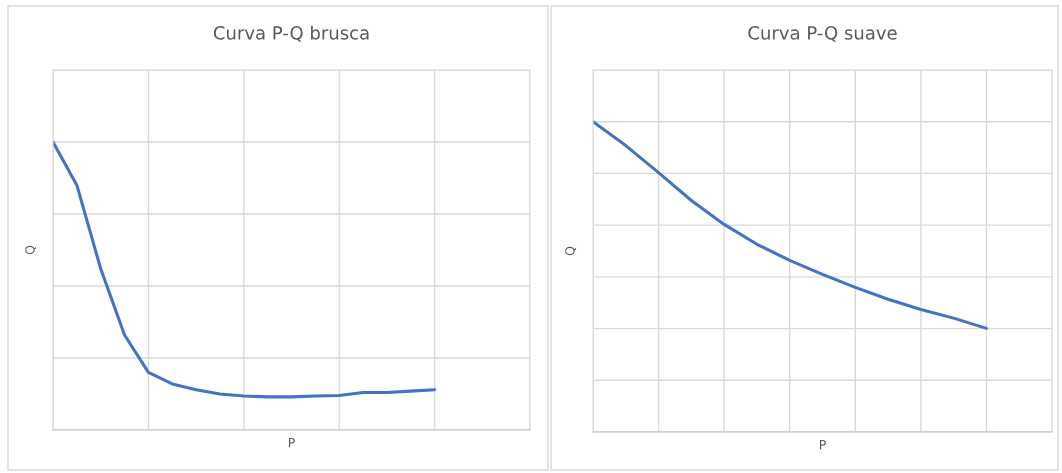  Describe the element at coordinates (822, 34) in the screenshot. I see `chart-title: Curva P-Q suave` at that location.